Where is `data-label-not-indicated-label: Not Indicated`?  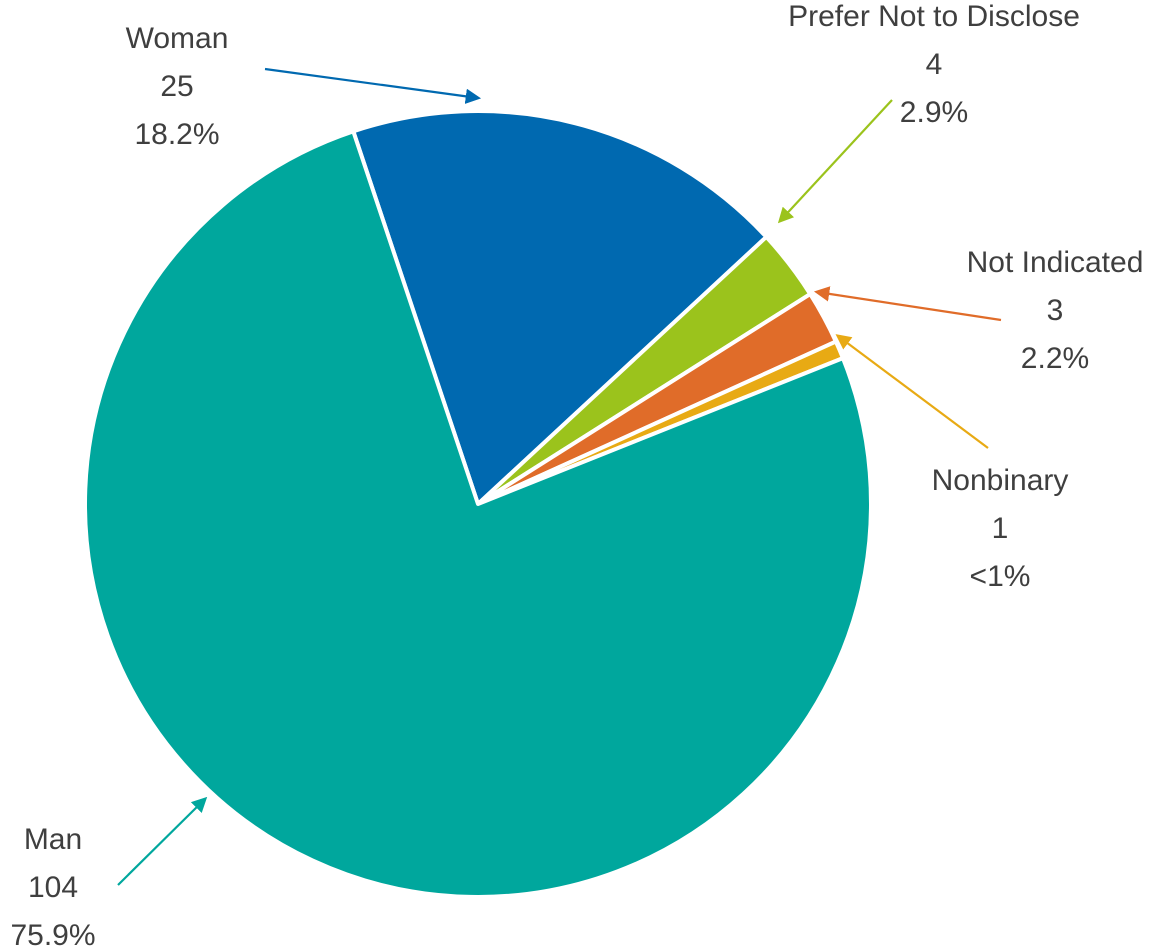 data-label-not-indicated-label: Not Indicated is located at coordinates (1055, 262).